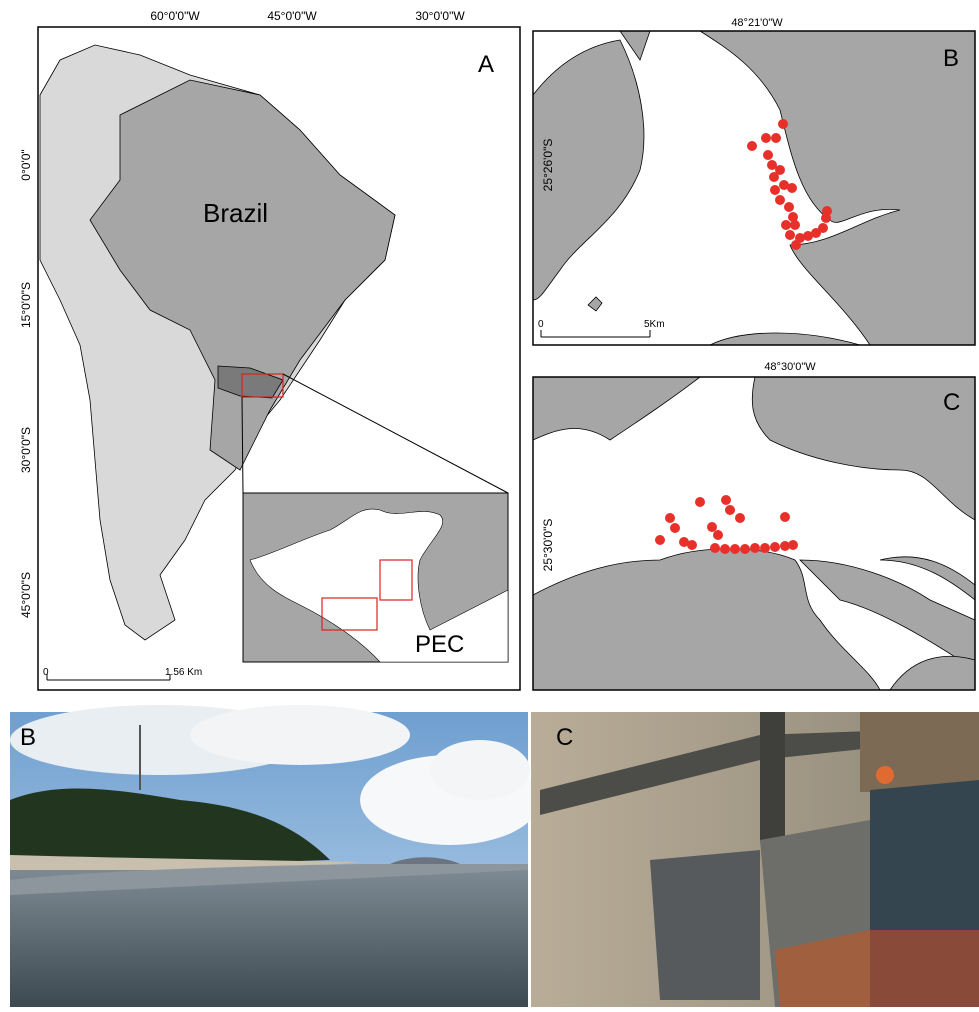  Describe the element at coordinates (486, 64) in the screenshot. I see `panel-letter: A` at that location.